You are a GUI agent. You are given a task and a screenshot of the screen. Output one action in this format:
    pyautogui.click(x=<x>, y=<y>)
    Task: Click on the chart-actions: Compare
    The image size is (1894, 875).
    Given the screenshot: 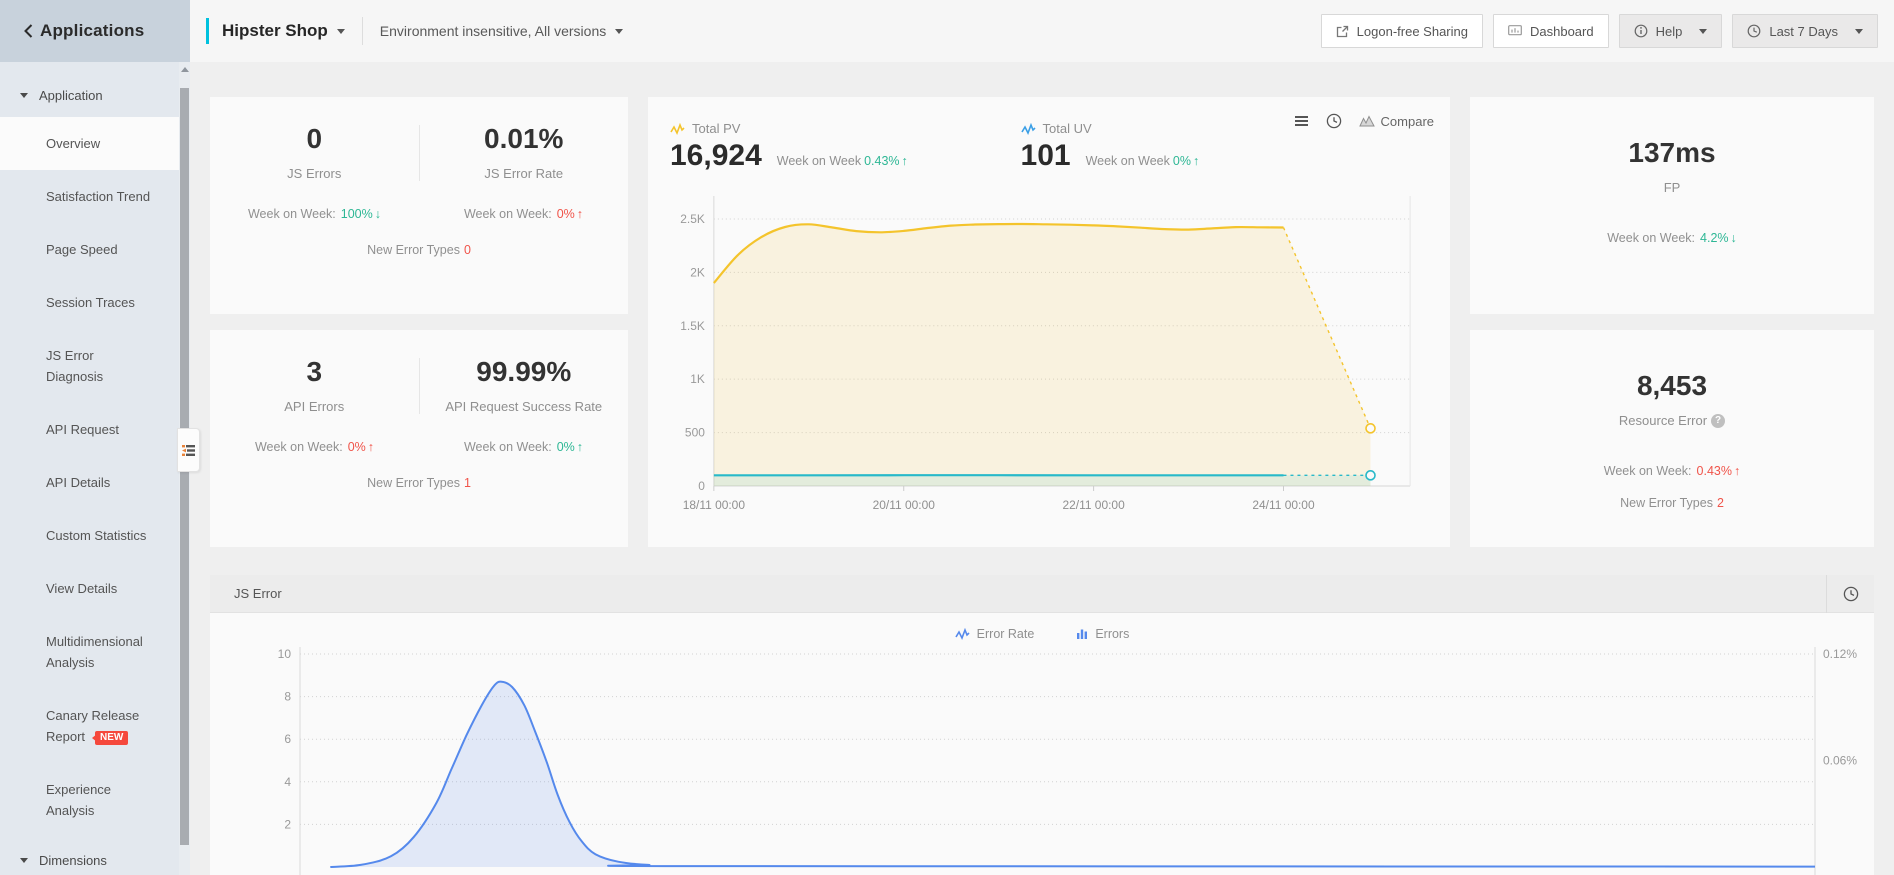 What is the action you would take?
    pyautogui.click(x=1364, y=121)
    